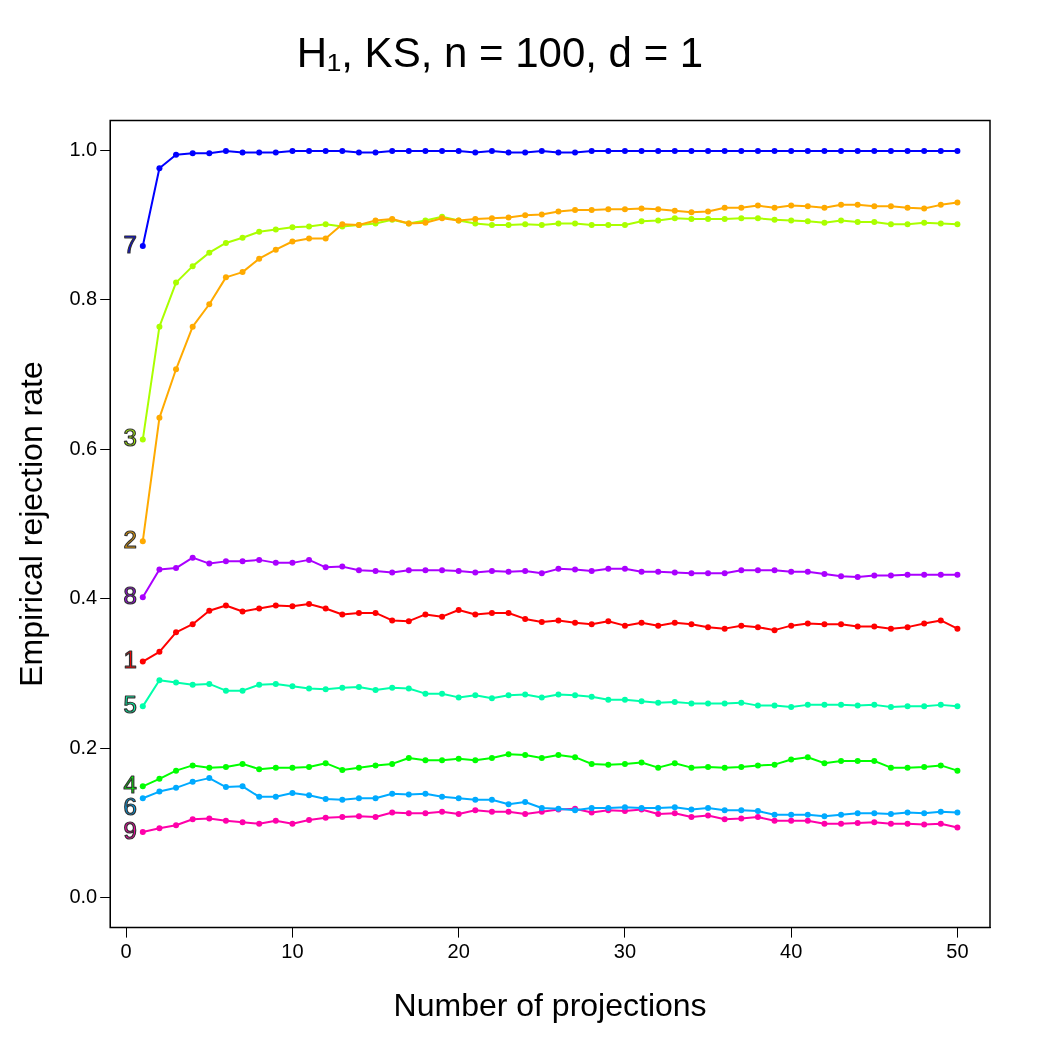 The image size is (1050, 1050). I want to click on y-tick-label: 1.0, so click(83, 148).